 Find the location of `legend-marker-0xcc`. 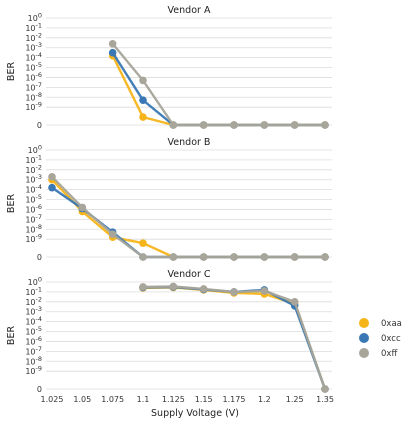

legend-marker-0xcc is located at coordinates (364, 338).